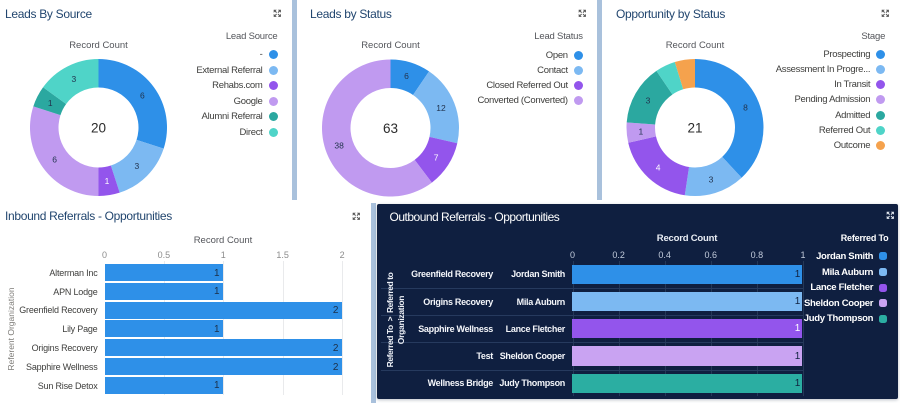 The image size is (900, 403). What do you see at coordinates (658, 167) in the screenshot?
I see `svg-text: 4` at bounding box center [658, 167].